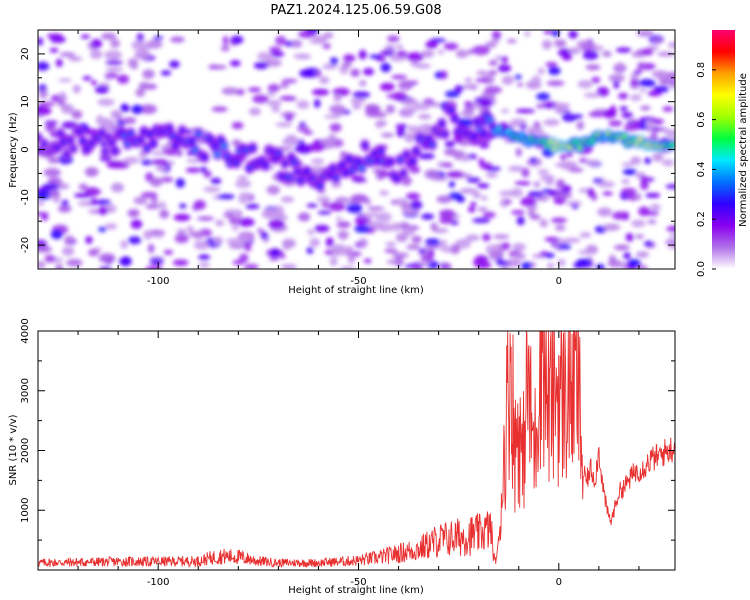 This screenshot has width=750, height=600. What do you see at coordinates (25, 390) in the screenshot?
I see `y-tick-label: 3000` at bounding box center [25, 390].